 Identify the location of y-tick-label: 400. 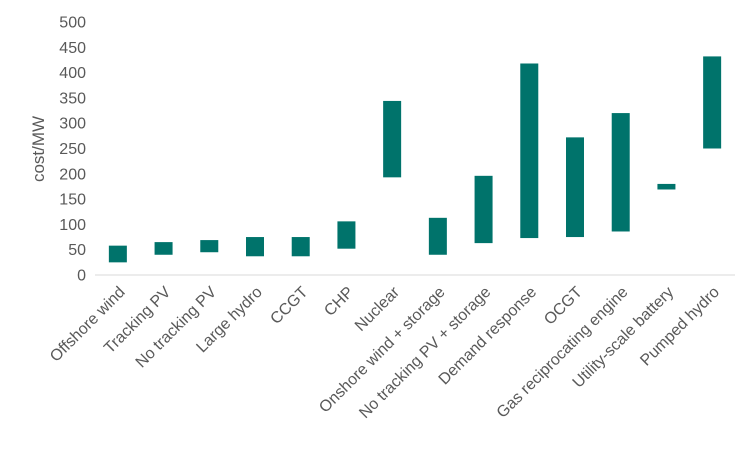
(72, 73).